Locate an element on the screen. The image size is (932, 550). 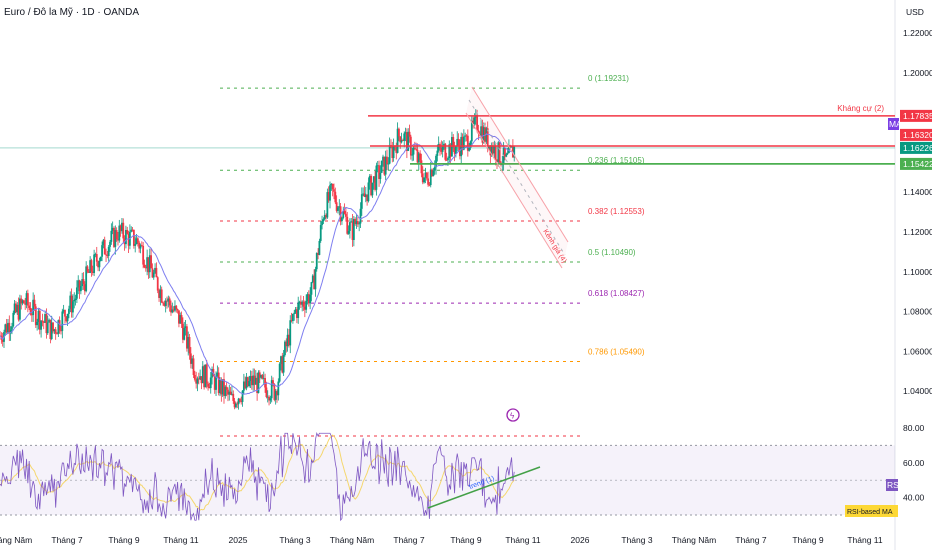
fib-level-label: 0.618 (1.08427) is located at coordinates (616, 293).